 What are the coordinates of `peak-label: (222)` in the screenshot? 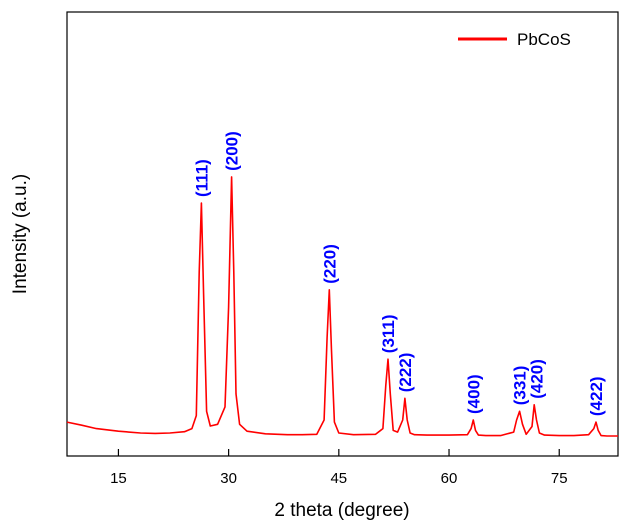 It's located at (405, 373).